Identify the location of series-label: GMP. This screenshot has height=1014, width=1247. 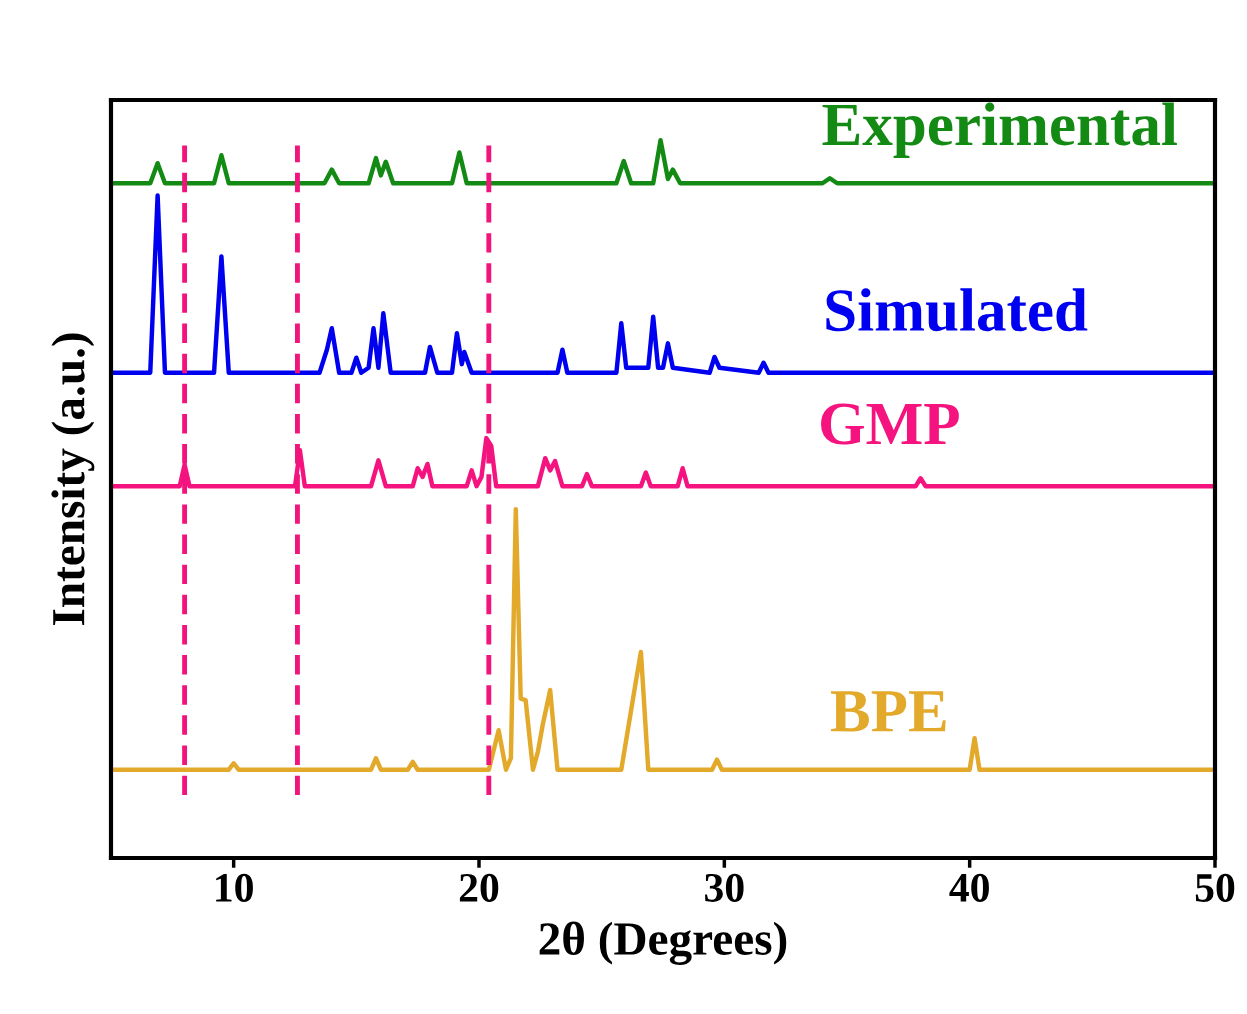
(890, 424).